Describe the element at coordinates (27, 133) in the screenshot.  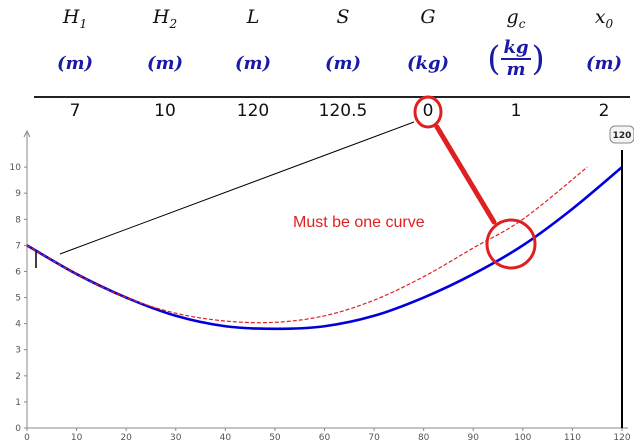
I see `y-axis-arrow` at that location.